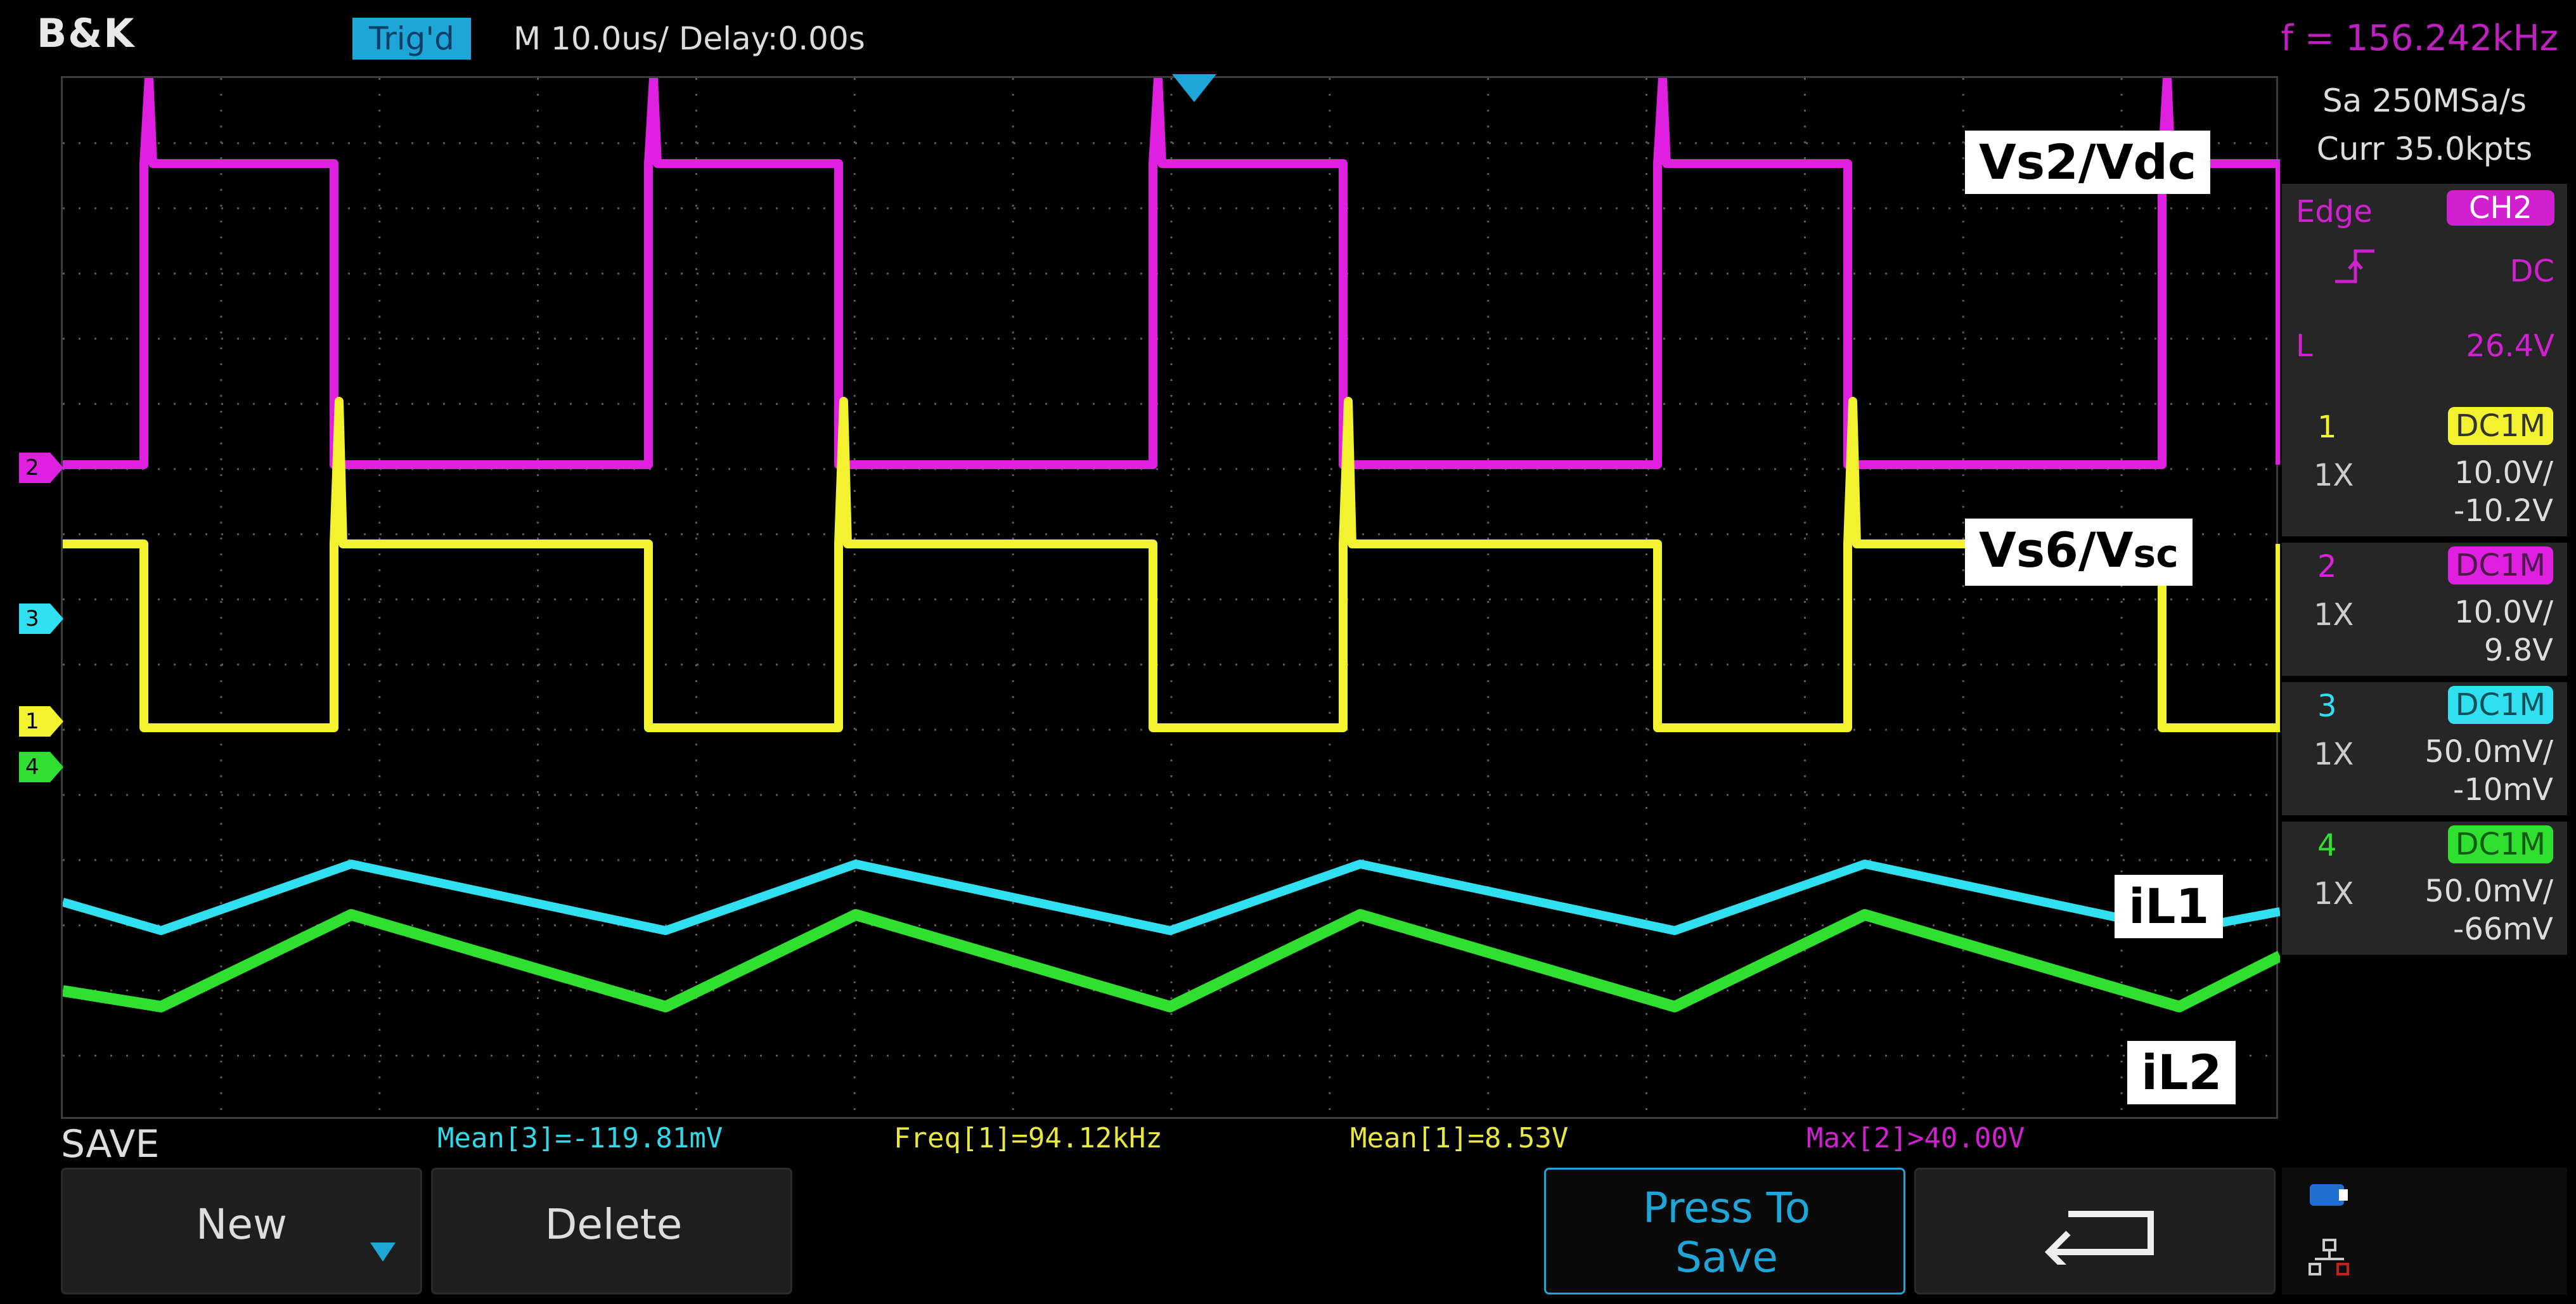 The height and width of the screenshot is (1304, 2576). Describe the element at coordinates (2503, 631) in the screenshot. I see `ch2-scale: 10.0V/9.8V` at that location.